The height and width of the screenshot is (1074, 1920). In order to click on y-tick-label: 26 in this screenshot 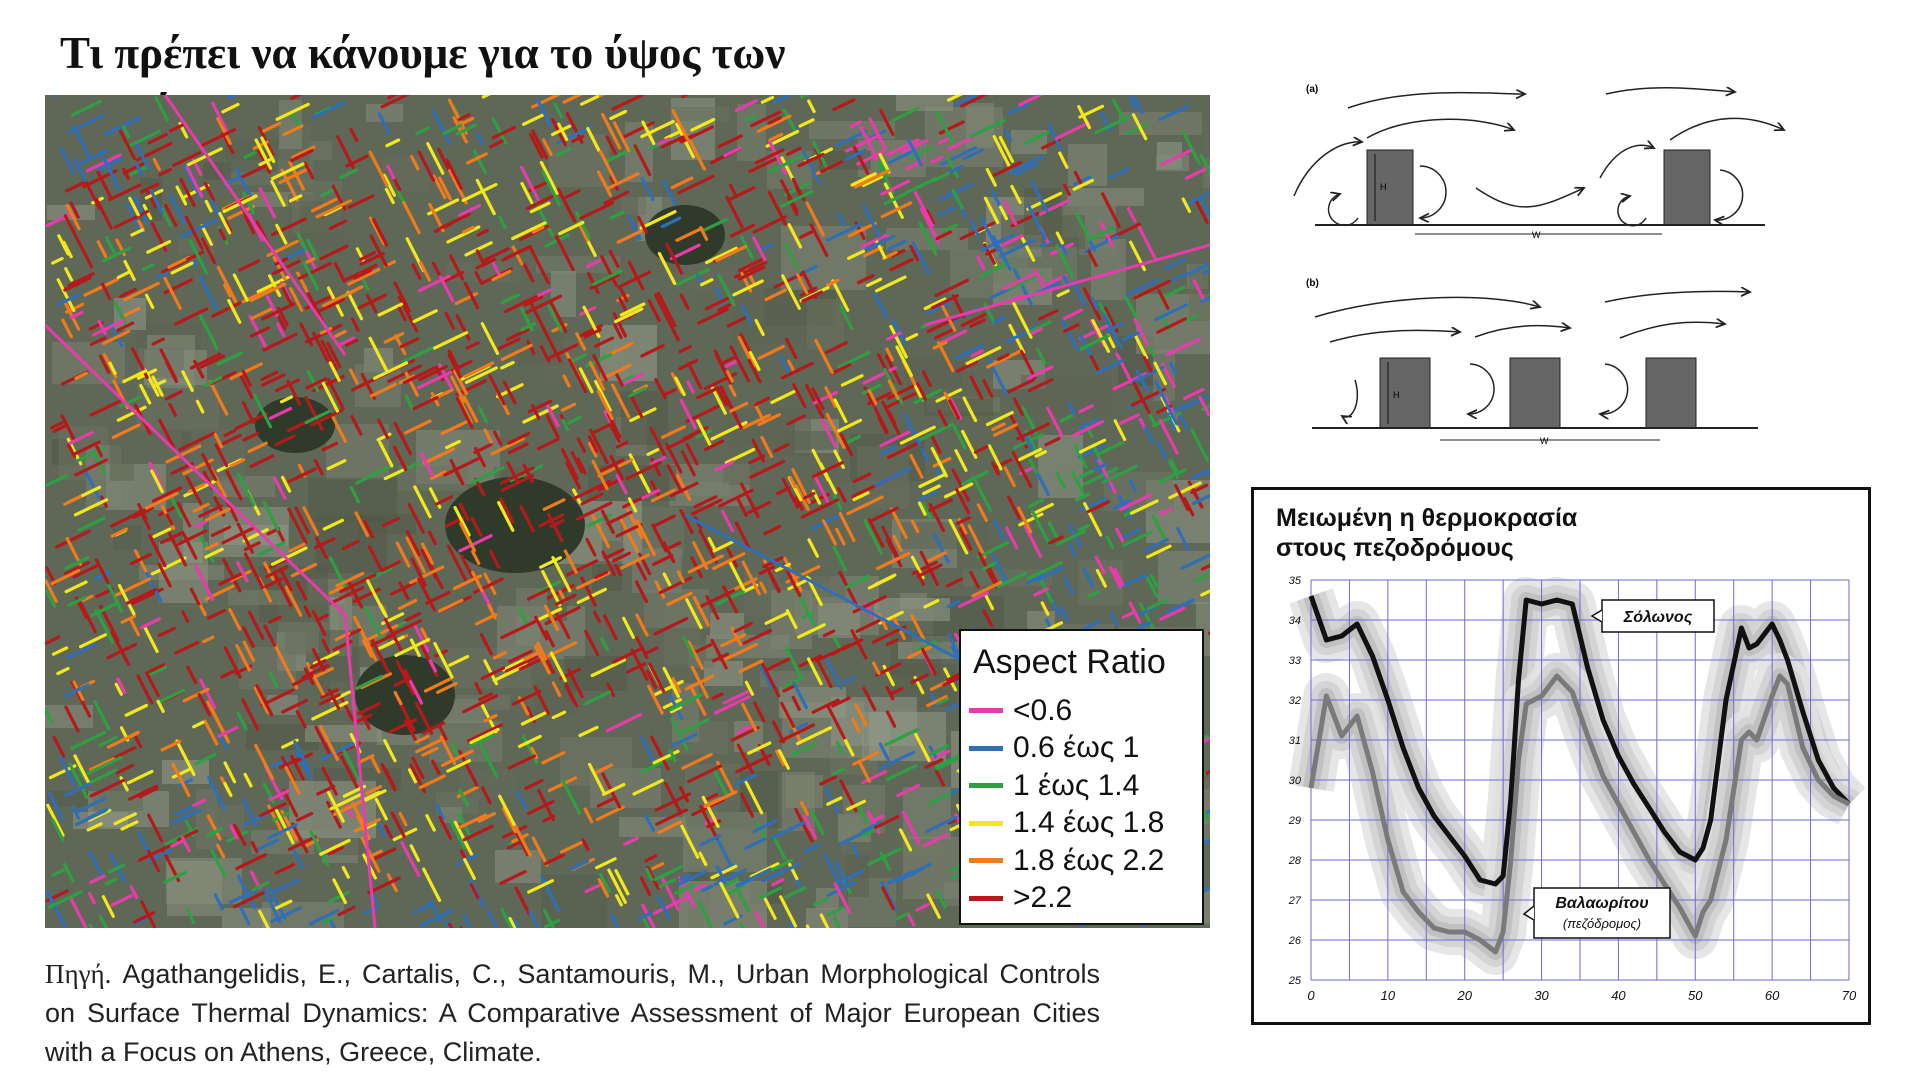, I will do `click(1295, 941)`.